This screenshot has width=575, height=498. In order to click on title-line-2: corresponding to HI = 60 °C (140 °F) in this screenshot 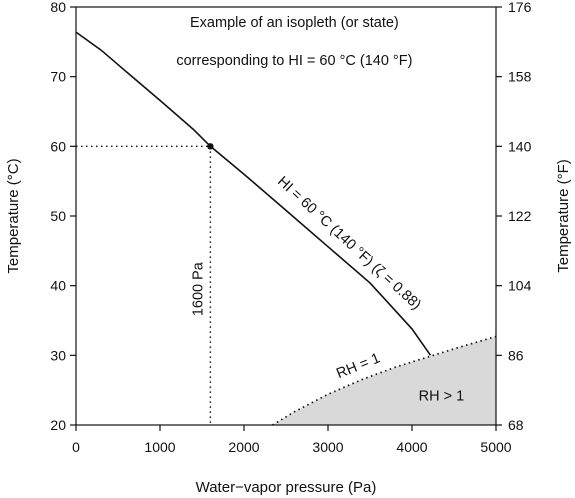, I will do `click(294, 61)`.